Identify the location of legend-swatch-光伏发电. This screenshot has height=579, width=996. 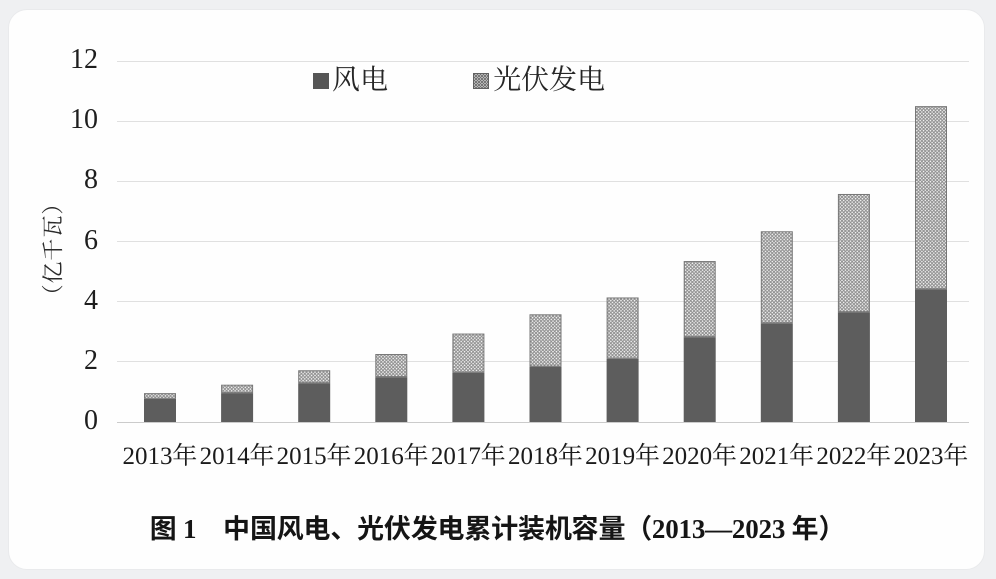
(481, 81).